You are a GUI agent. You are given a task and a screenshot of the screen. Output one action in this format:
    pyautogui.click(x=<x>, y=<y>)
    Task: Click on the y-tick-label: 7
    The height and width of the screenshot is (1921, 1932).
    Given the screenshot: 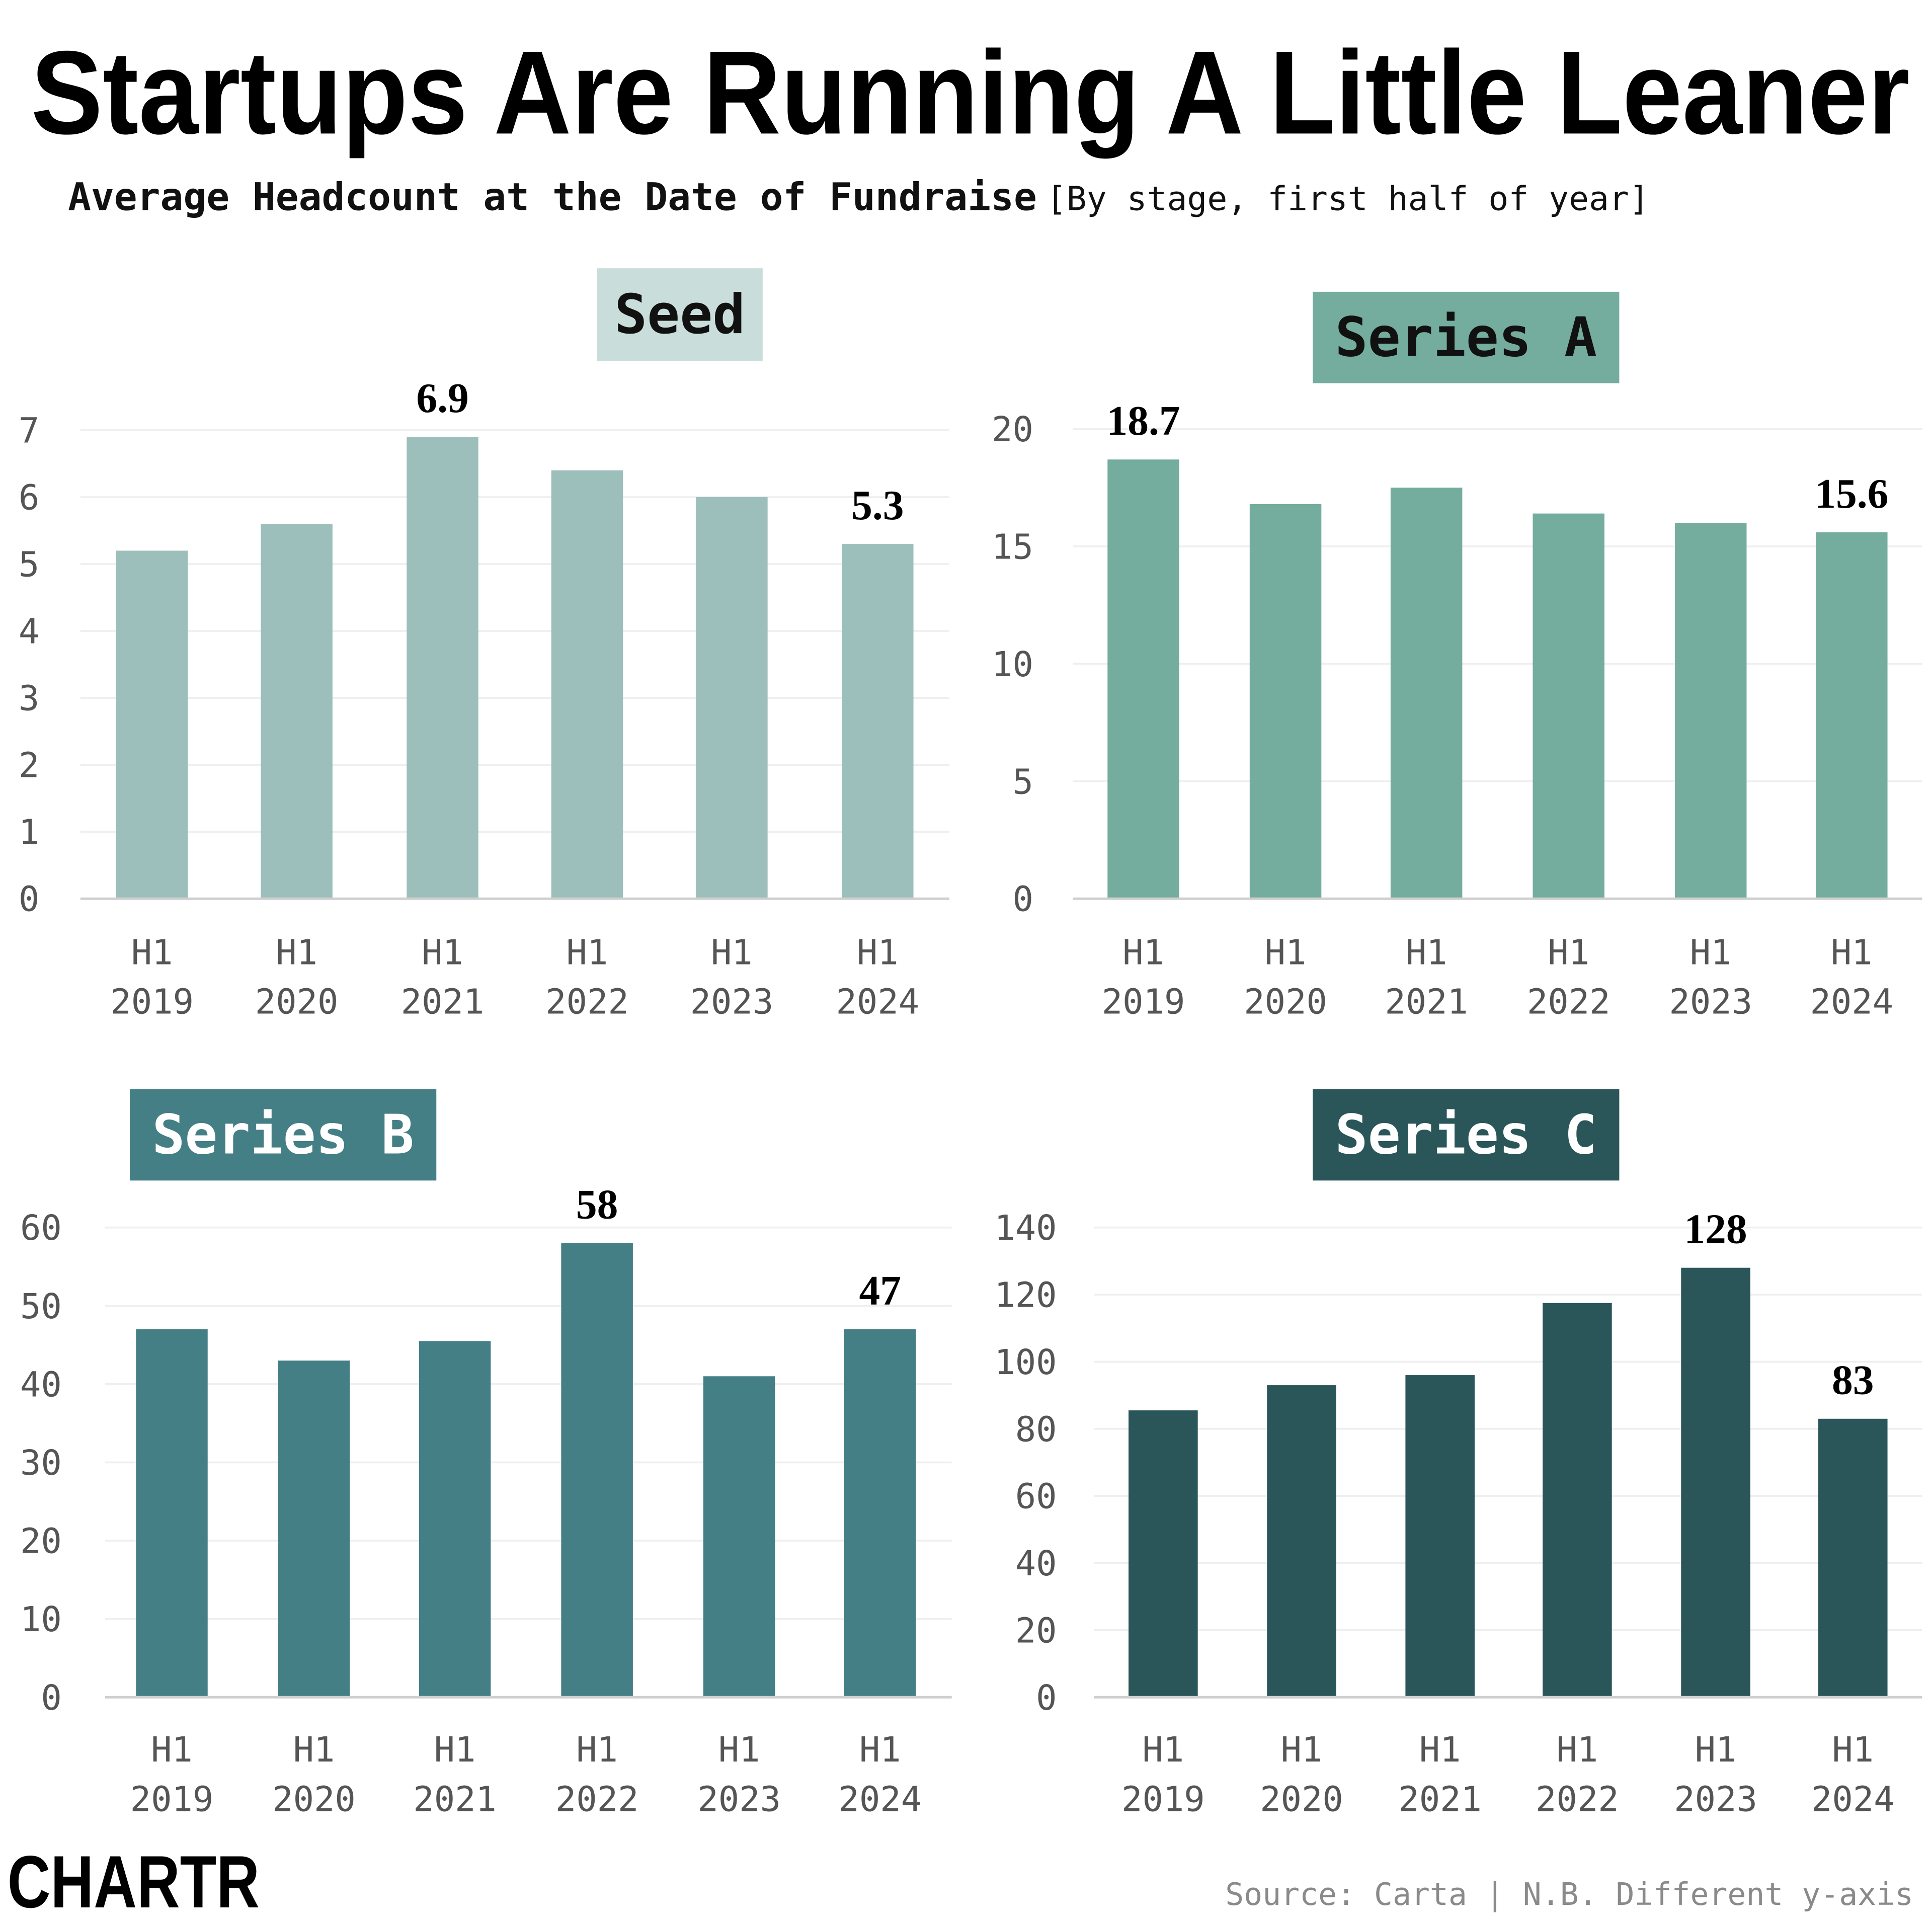 What is the action you would take?
    pyautogui.click(x=29, y=431)
    